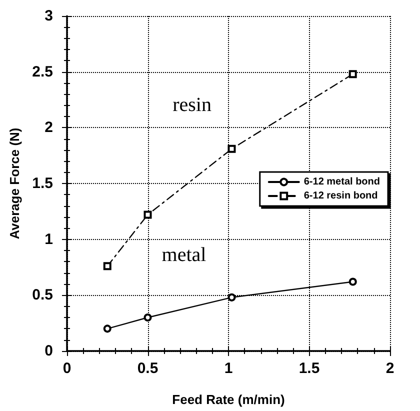  Describe the element at coordinates (48, 351) in the screenshot. I see `y-tick-label: 0` at that location.